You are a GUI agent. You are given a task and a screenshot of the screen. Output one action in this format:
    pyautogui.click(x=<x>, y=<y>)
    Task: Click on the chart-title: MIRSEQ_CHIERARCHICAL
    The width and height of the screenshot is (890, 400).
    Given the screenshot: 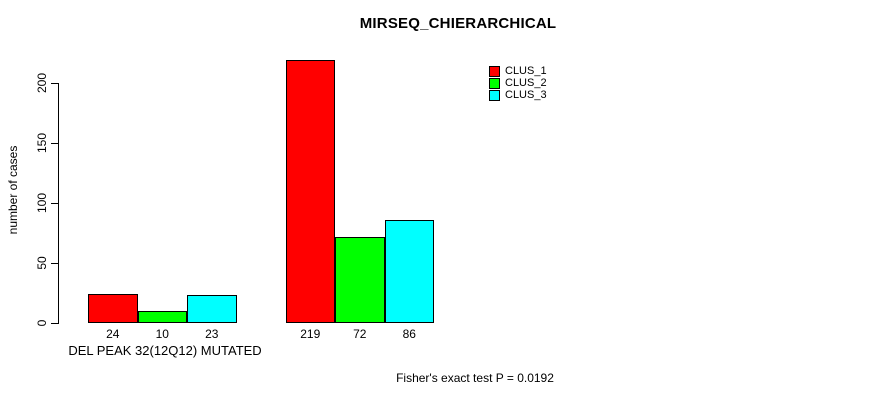 What is the action you would take?
    pyautogui.click(x=458, y=23)
    